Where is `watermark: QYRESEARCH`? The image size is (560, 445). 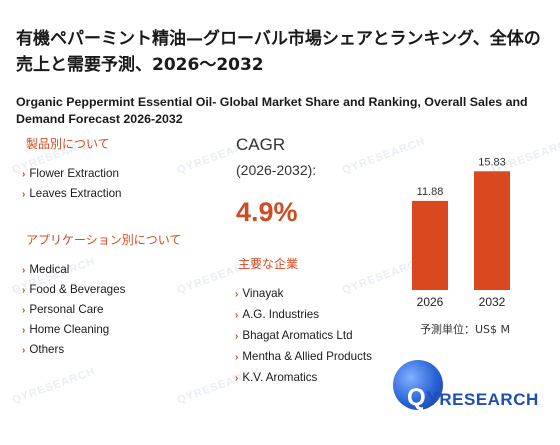 watermark: QYRESEARCH is located at coordinates (54, 386).